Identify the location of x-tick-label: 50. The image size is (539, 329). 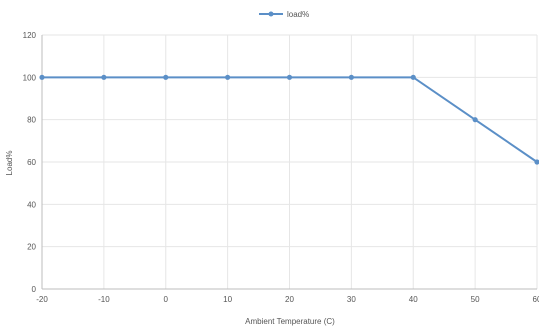
(475, 299).